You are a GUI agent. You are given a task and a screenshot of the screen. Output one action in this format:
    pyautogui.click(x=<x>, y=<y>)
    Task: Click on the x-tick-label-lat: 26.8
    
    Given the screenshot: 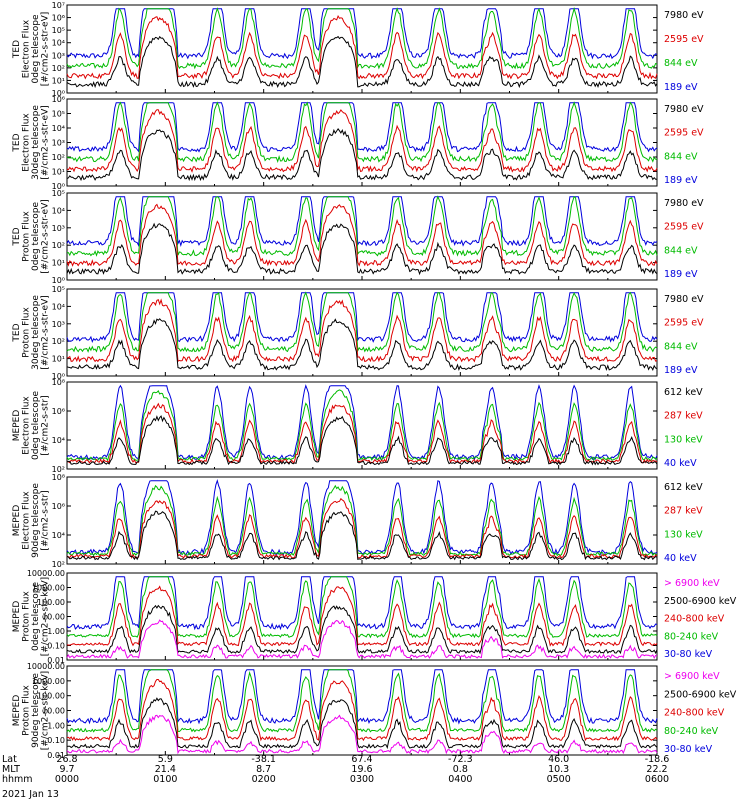 What is the action you would take?
    pyautogui.click(x=66, y=759)
    